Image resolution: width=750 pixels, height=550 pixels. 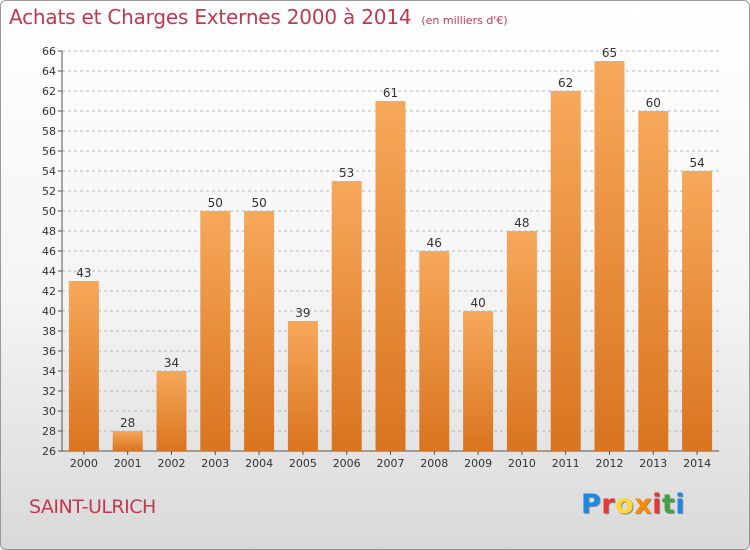 What do you see at coordinates (303, 463) in the screenshot?
I see `x-tick-label: 2005` at bounding box center [303, 463].